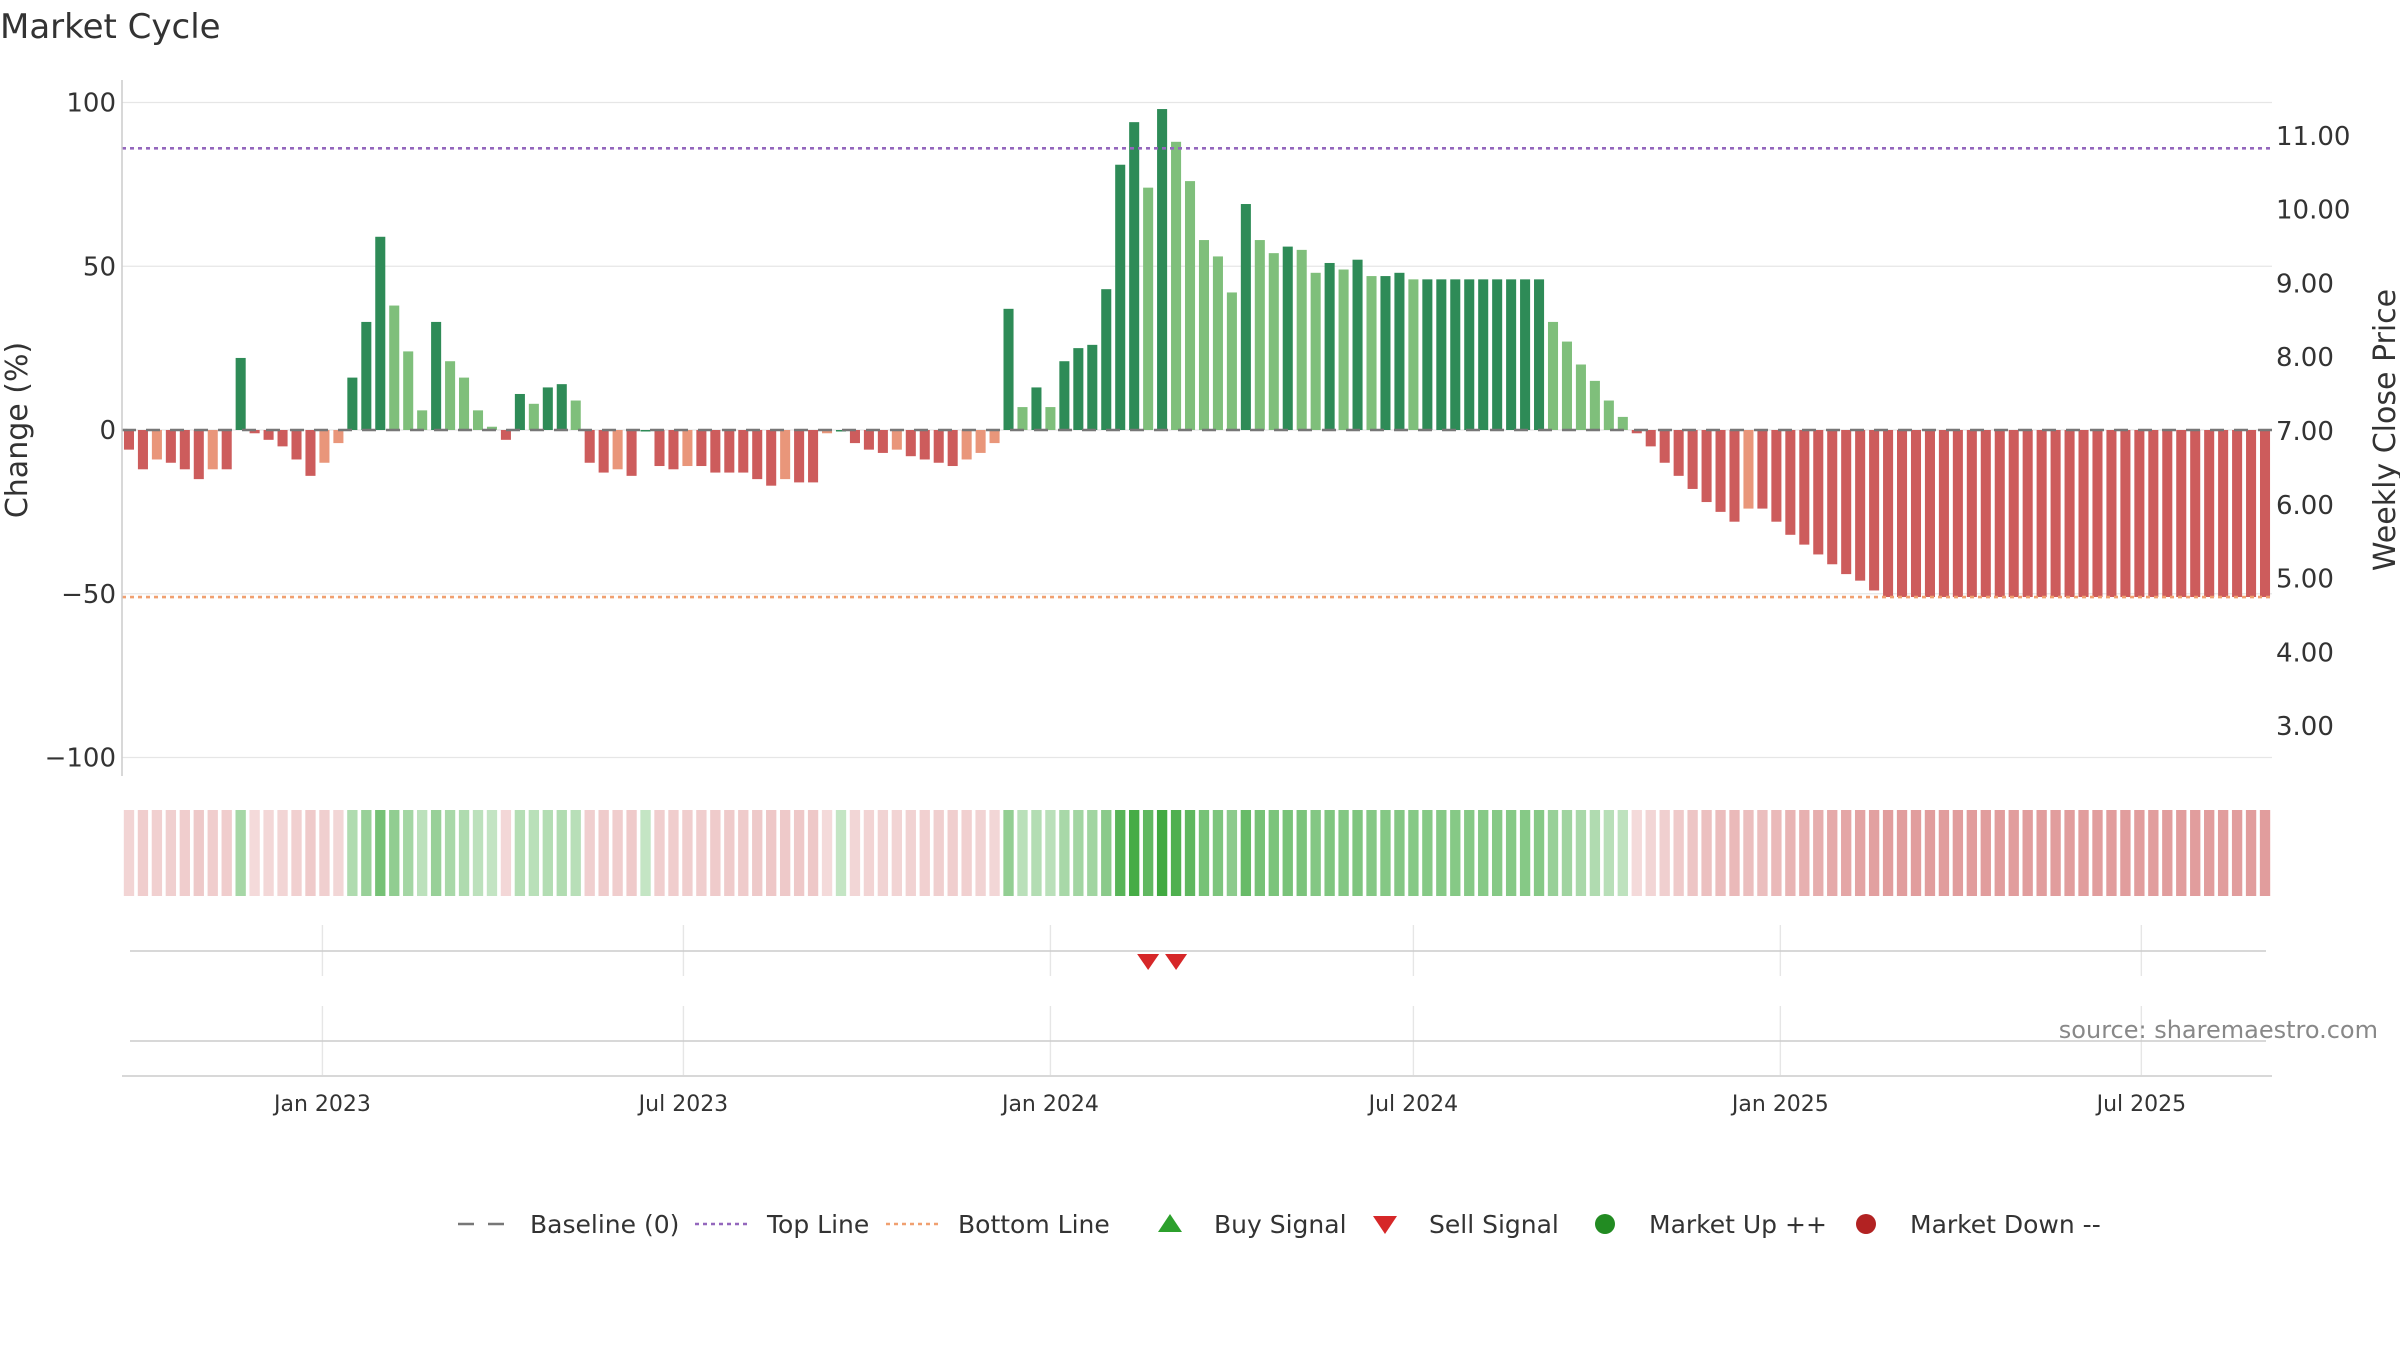 The height and width of the screenshot is (1354, 2400). Describe the element at coordinates (2305, 727) in the screenshot. I see `y2-tick-label: 3.00` at that location.